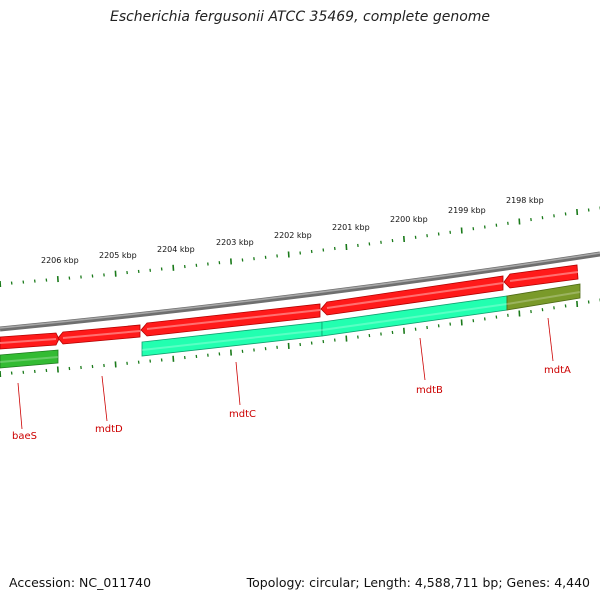  I want to click on leader-line-mdtB, so click(422, 359).